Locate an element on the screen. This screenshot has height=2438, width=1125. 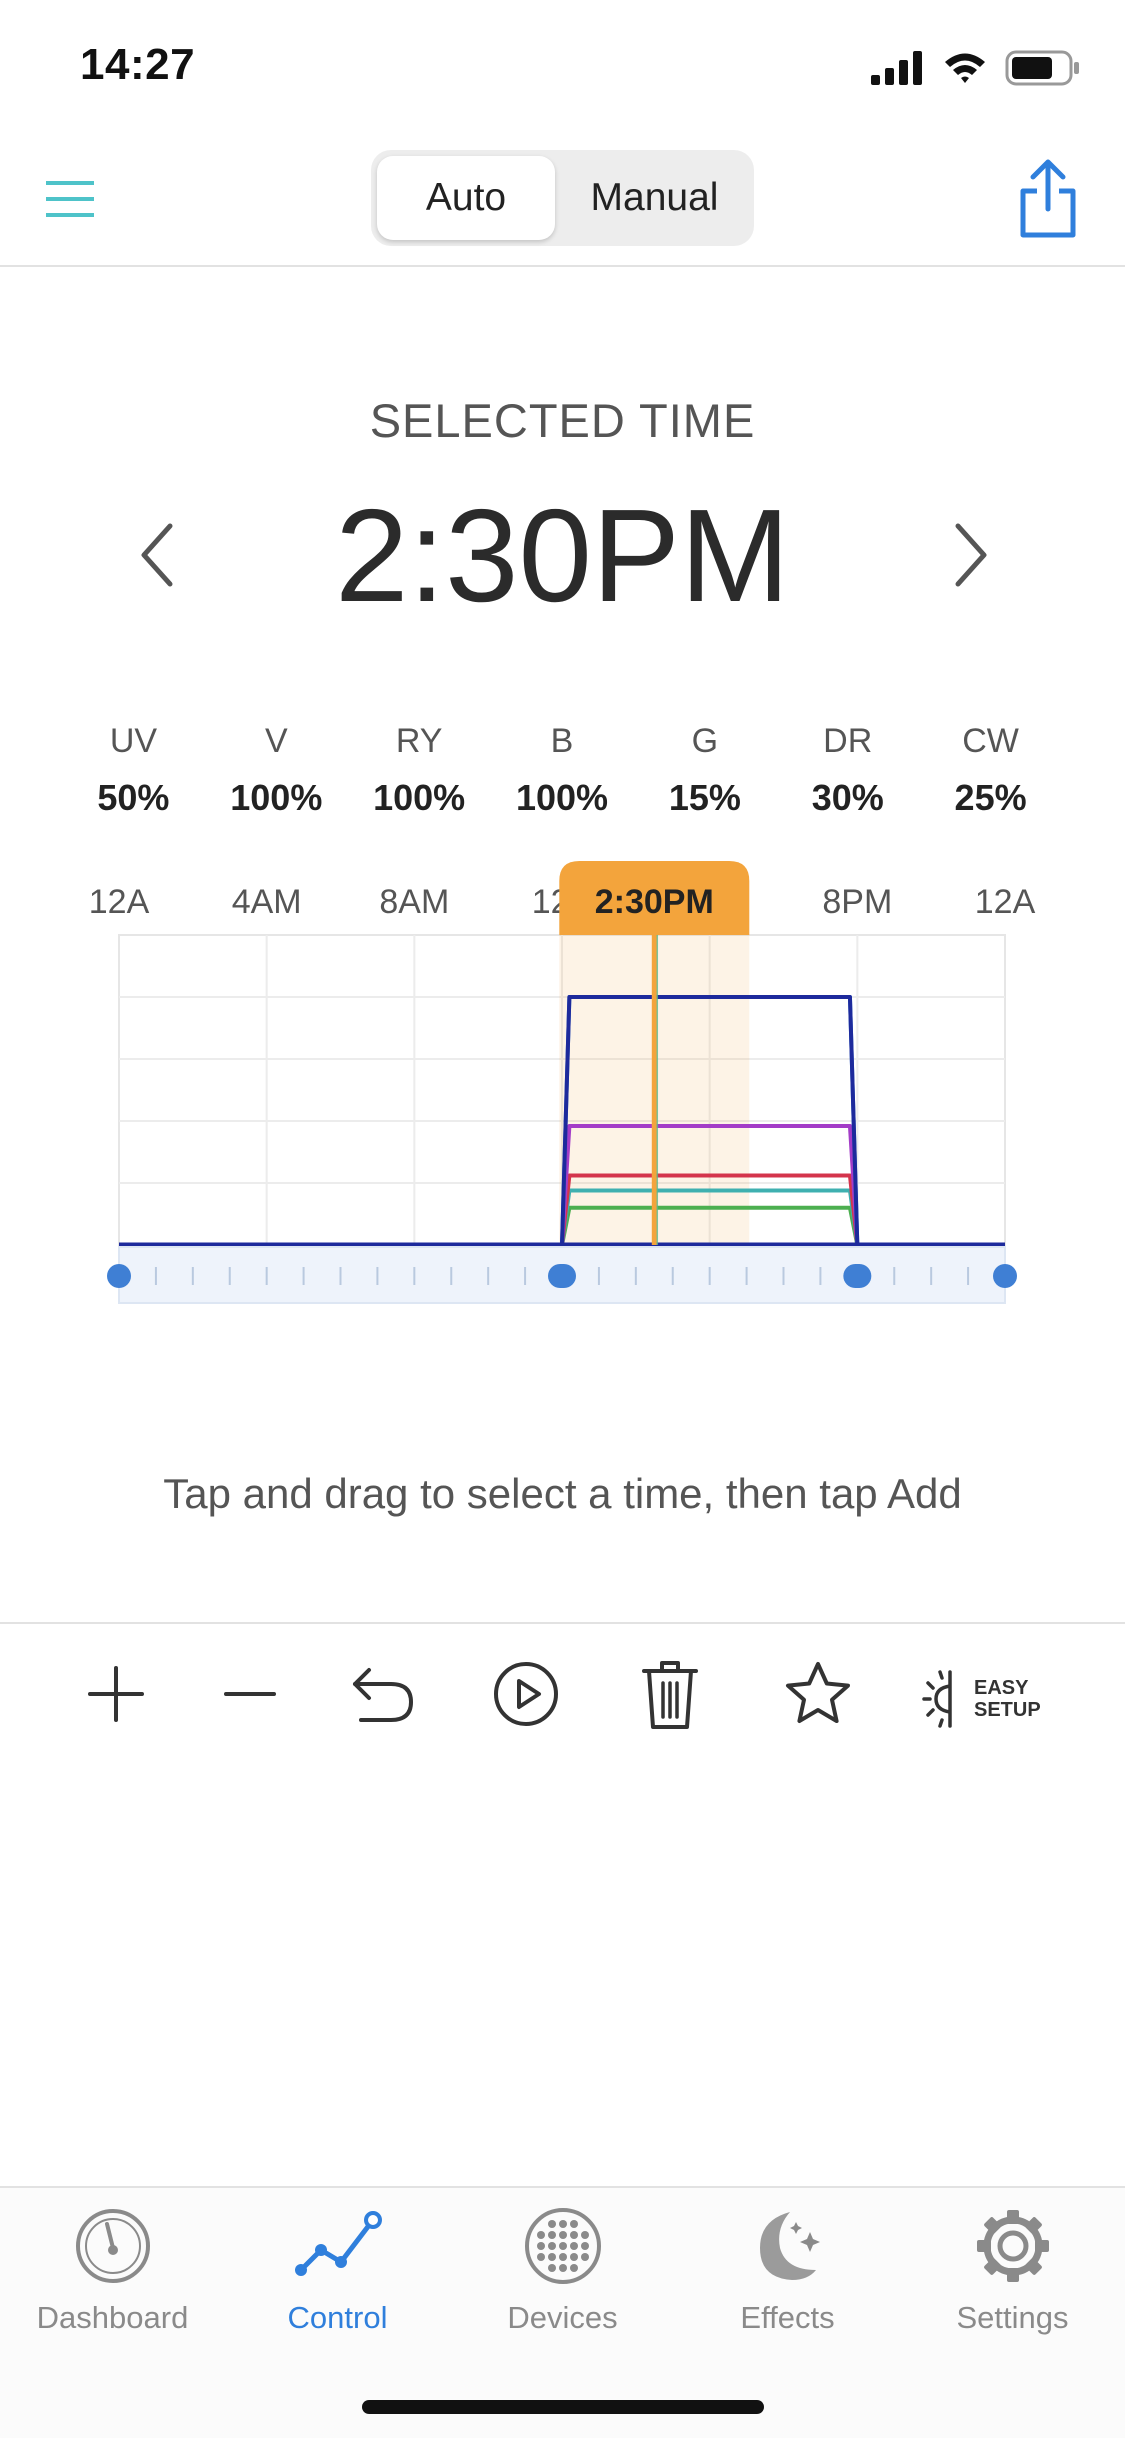
selected-time-badge-label: 2:30PM is located at coordinates (654, 902).